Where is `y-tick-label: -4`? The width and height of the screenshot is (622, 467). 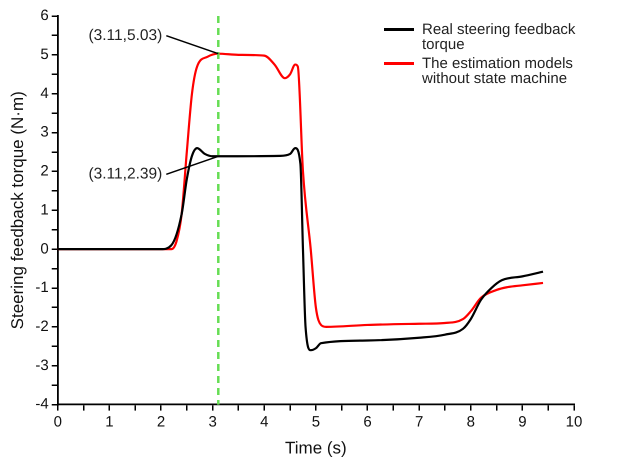
y-tick-label: -4 is located at coordinates (42, 404).